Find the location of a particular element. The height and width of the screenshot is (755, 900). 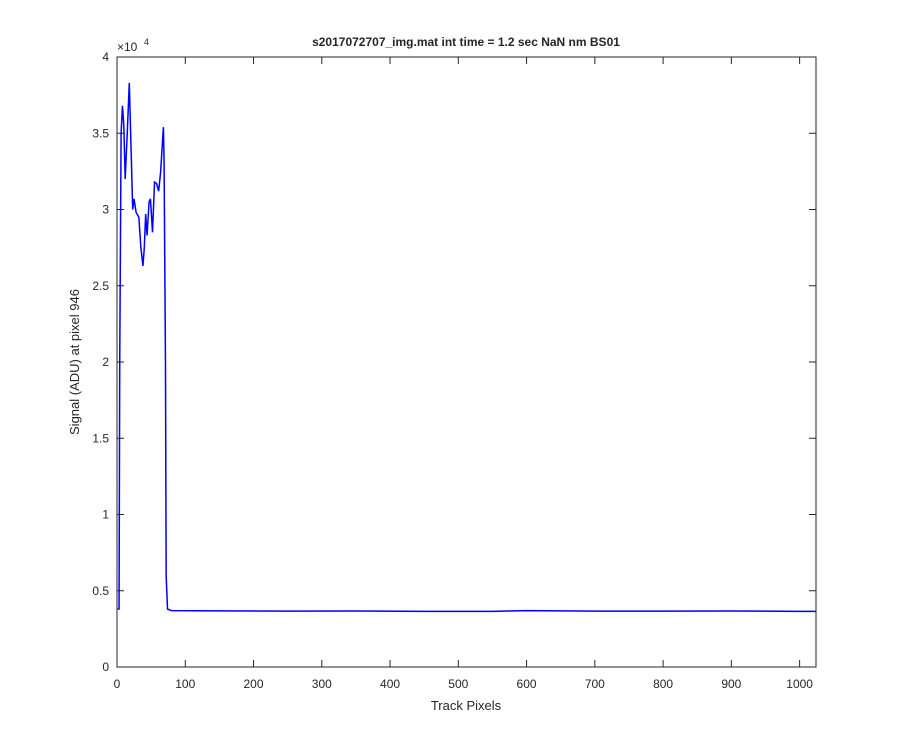

y-tick-label: 0.5 is located at coordinates (100, 591).